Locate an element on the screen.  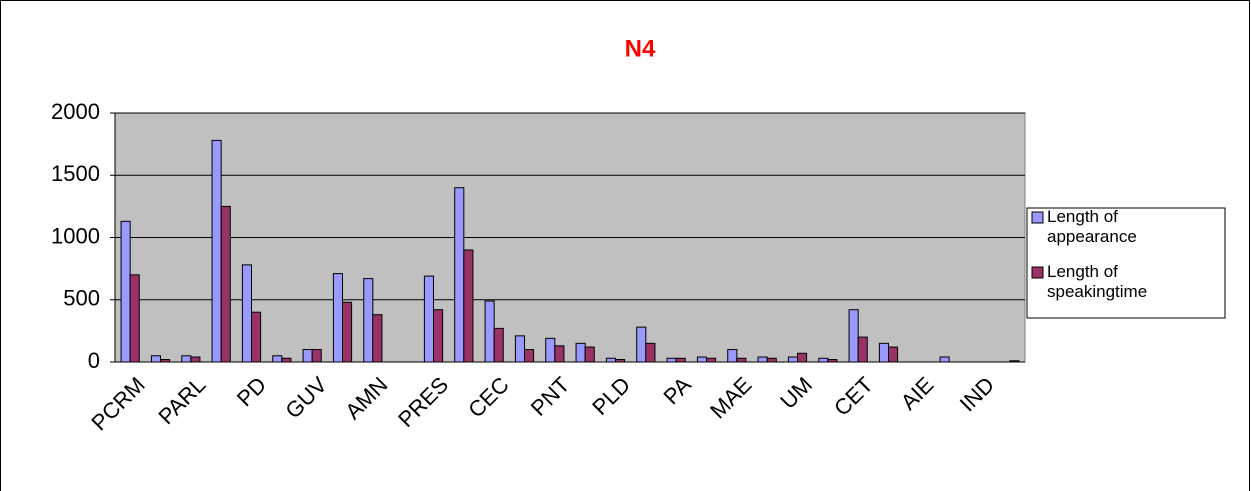
y-tick-label: 1000 is located at coordinates (75, 235).